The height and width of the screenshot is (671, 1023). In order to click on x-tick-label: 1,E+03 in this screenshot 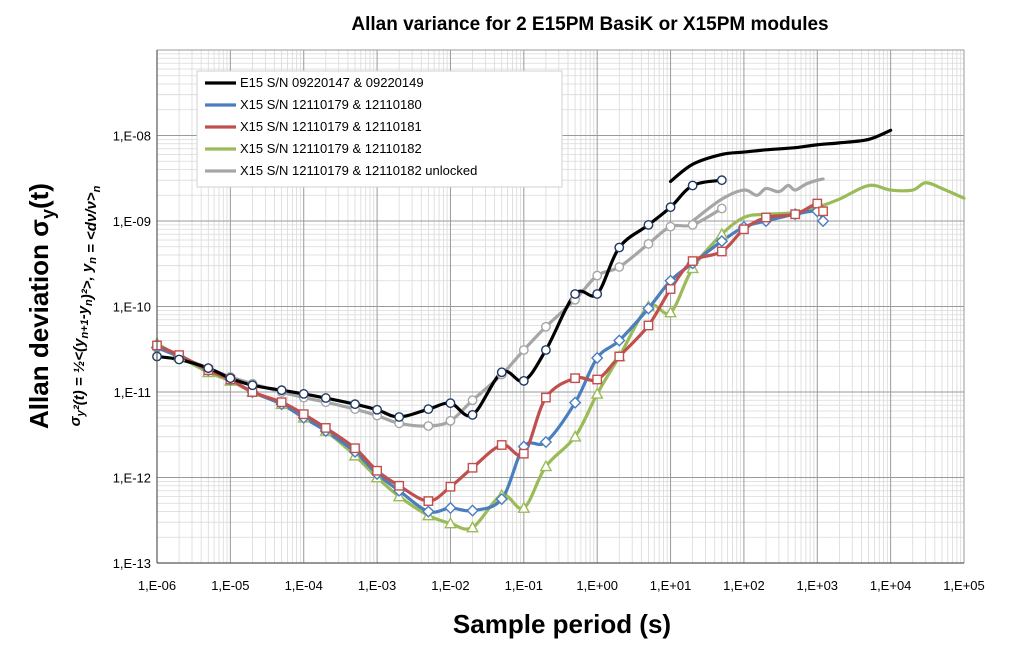, I will do `click(817, 585)`.